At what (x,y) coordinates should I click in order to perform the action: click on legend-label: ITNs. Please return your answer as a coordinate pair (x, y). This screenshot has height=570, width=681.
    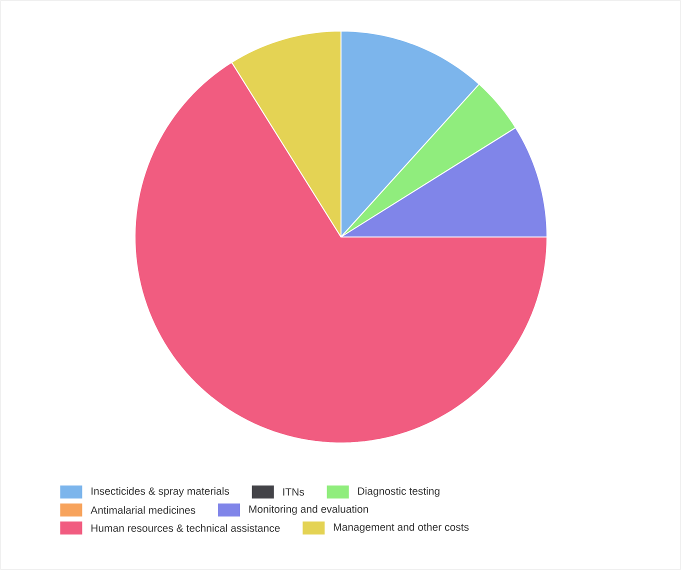
    Looking at the image, I should click on (293, 492).